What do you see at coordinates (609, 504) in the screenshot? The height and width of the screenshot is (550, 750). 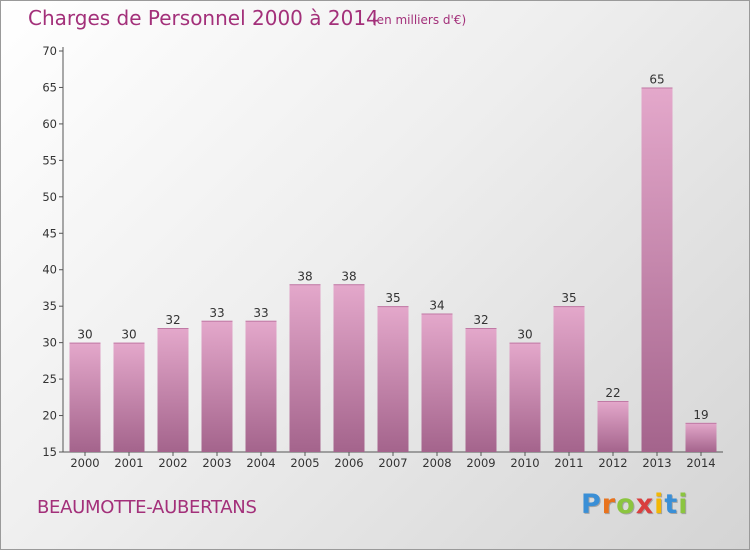 I see `logo-letter: r` at bounding box center [609, 504].